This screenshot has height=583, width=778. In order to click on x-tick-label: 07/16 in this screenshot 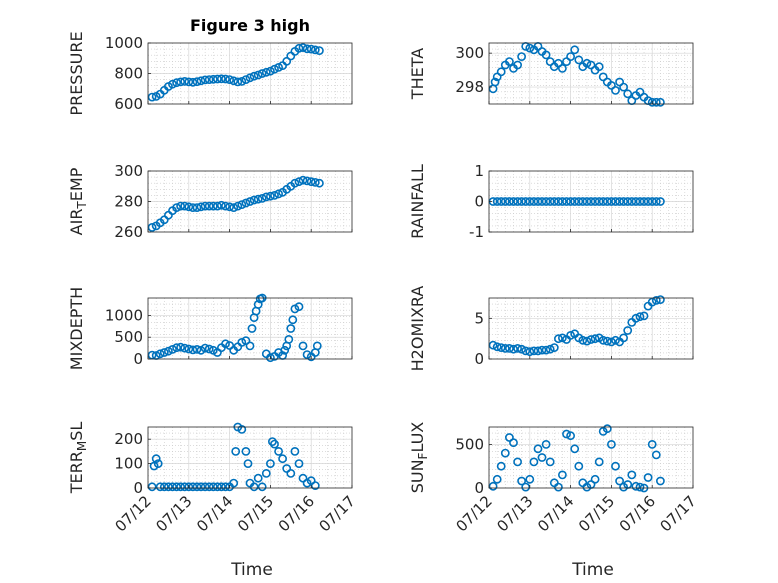, I will do `click(637, 513)`.